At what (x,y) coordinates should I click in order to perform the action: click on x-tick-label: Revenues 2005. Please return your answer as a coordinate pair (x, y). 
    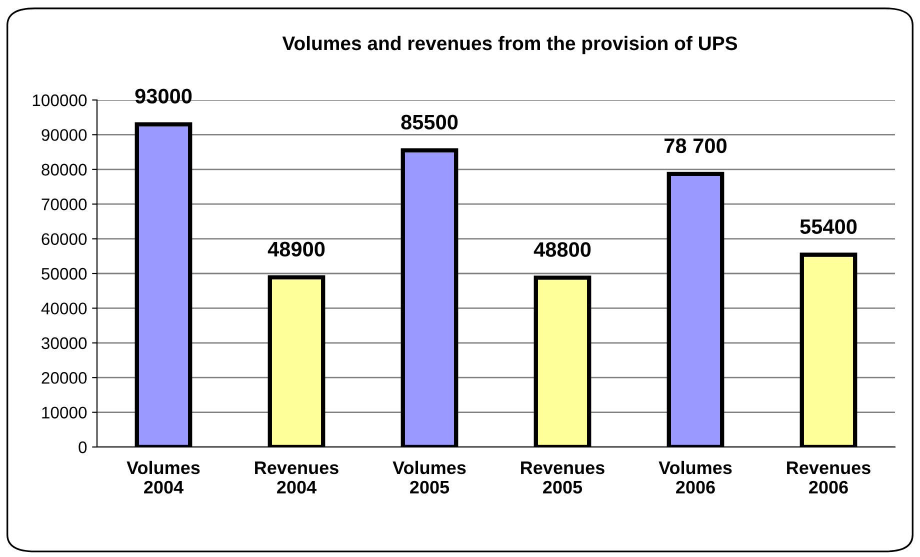
    Looking at the image, I should click on (562, 478).